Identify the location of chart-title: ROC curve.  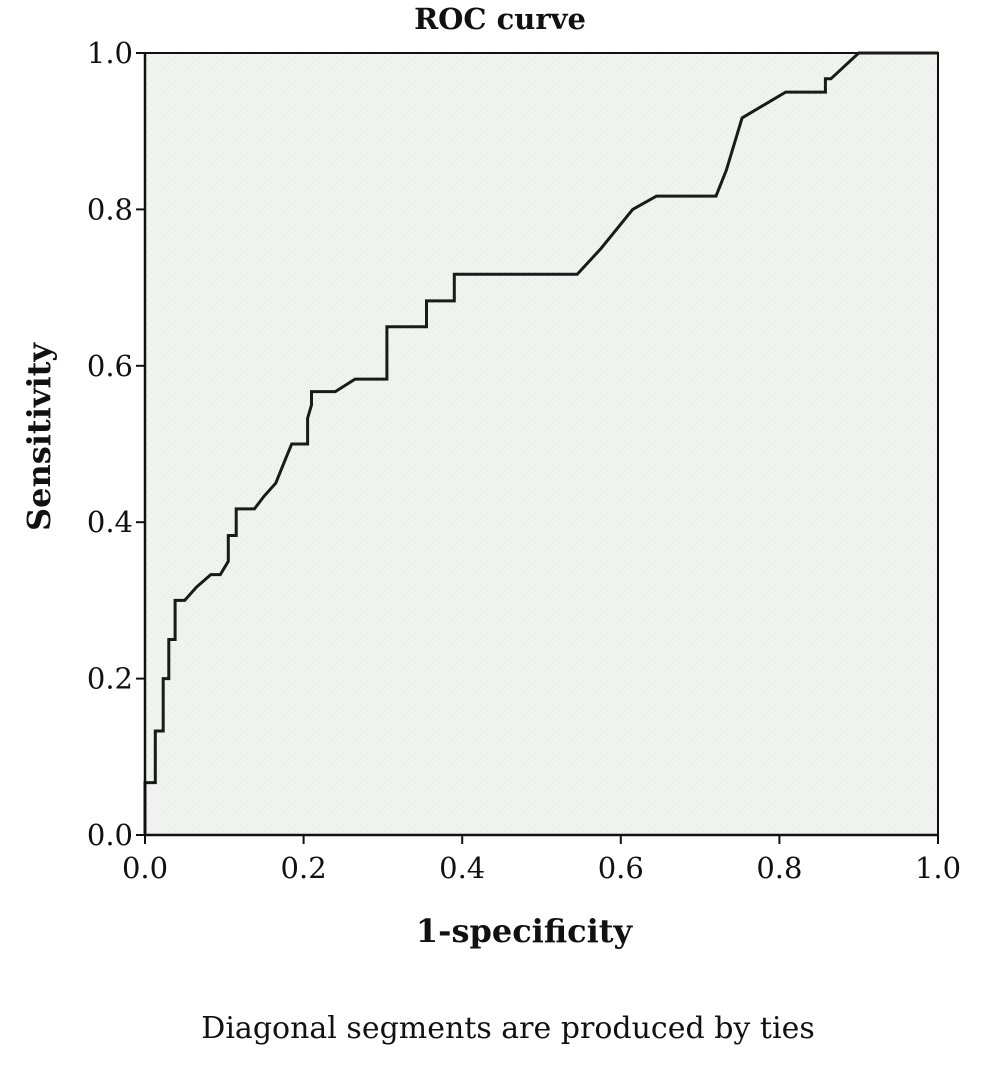
(500, 19).